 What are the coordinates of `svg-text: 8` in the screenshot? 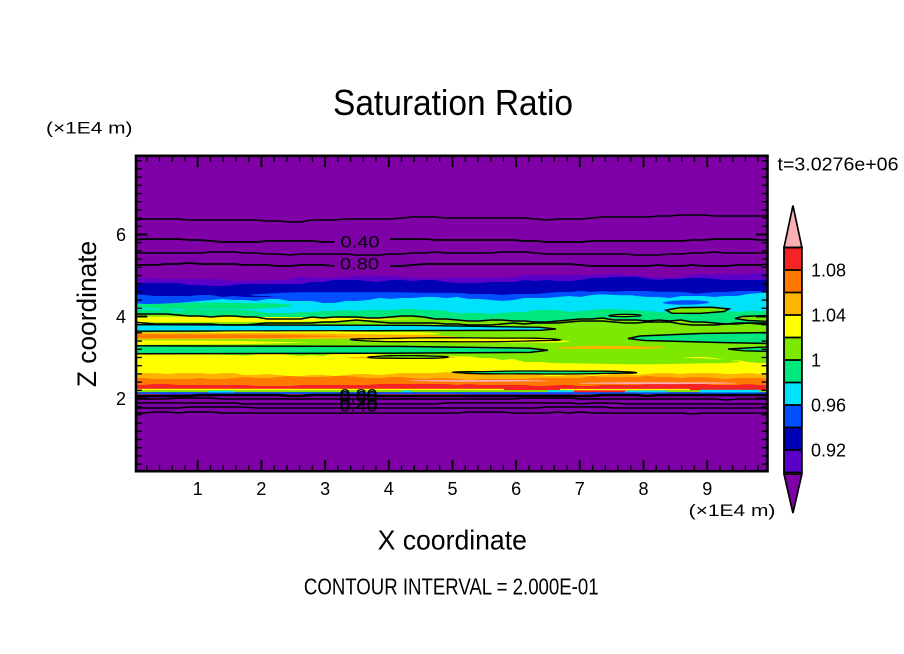 It's located at (643, 489).